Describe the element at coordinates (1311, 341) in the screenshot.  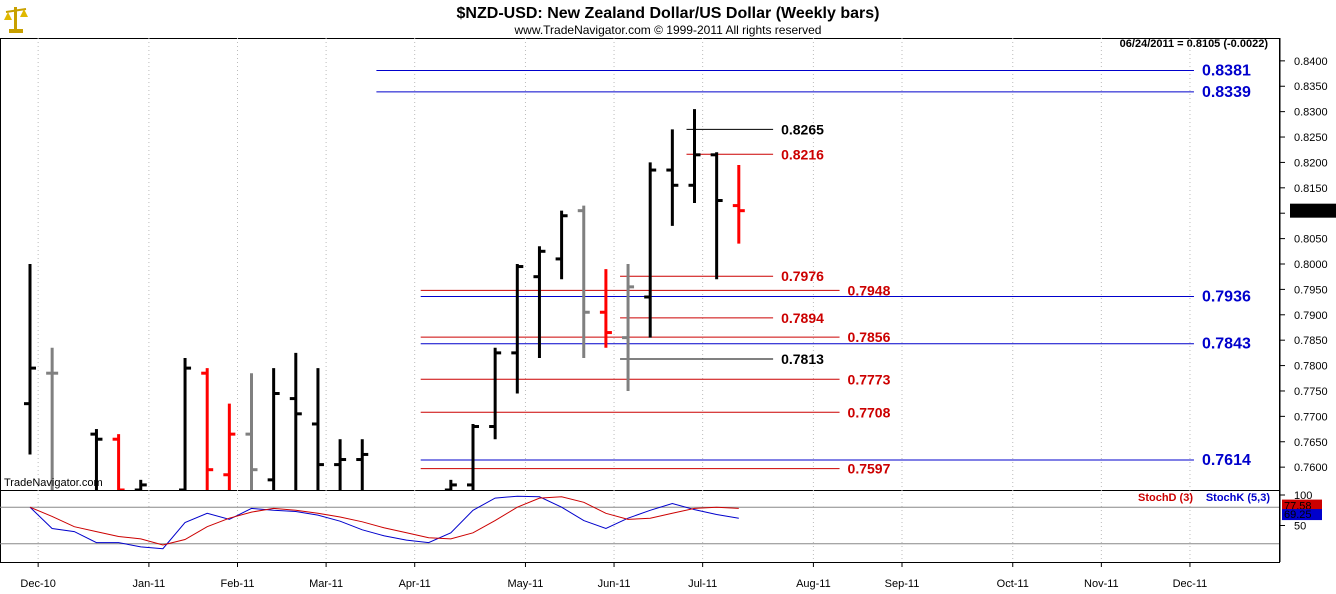
I see `price-tick-label: 0.7850` at that location.